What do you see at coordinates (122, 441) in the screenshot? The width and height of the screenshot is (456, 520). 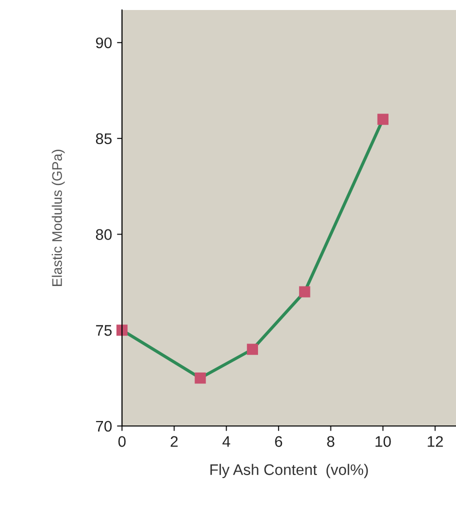 I see `x-tick-label: 0` at bounding box center [122, 441].